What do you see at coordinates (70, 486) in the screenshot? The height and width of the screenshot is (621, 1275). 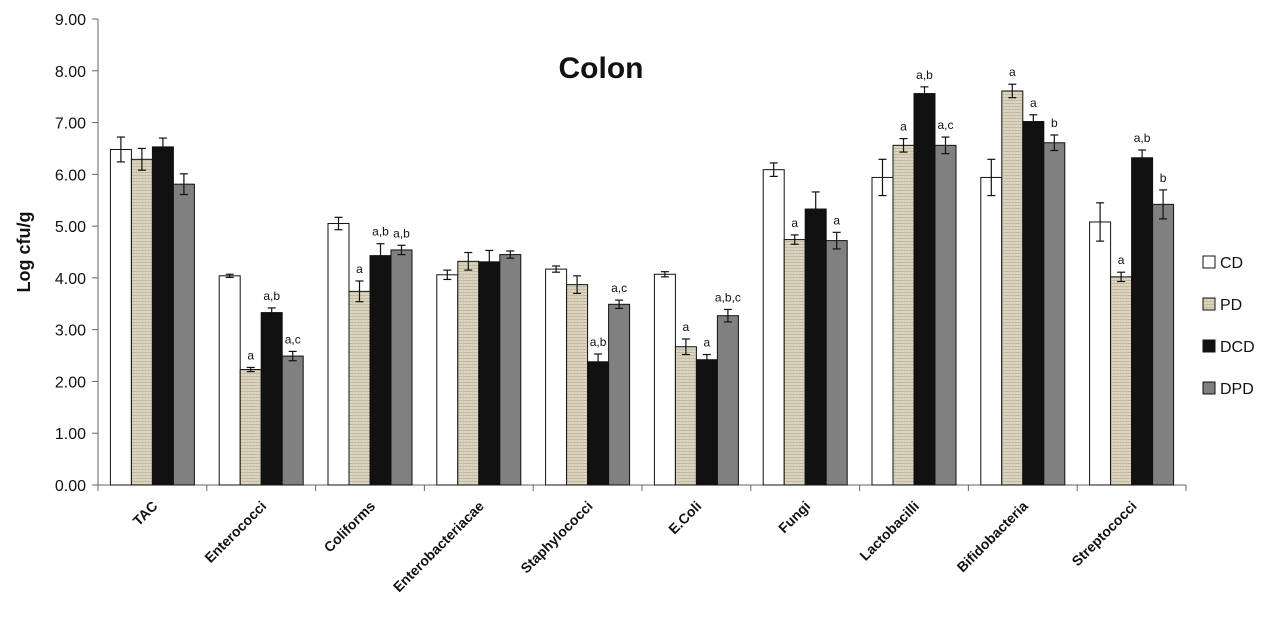 I see `y-tick-label: 0.00` at bounding box center [70, 486].